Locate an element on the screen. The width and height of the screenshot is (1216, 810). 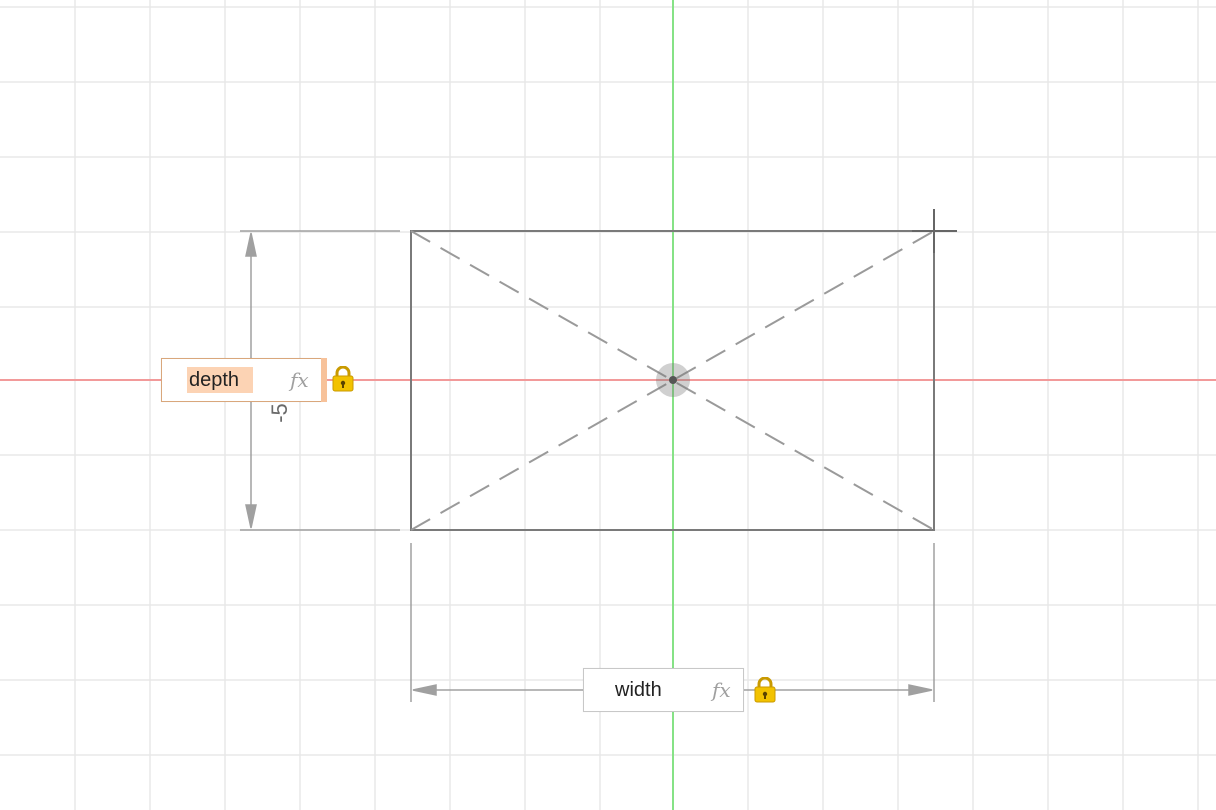
depth-input-value: depth is located at coordinates (220, 380).